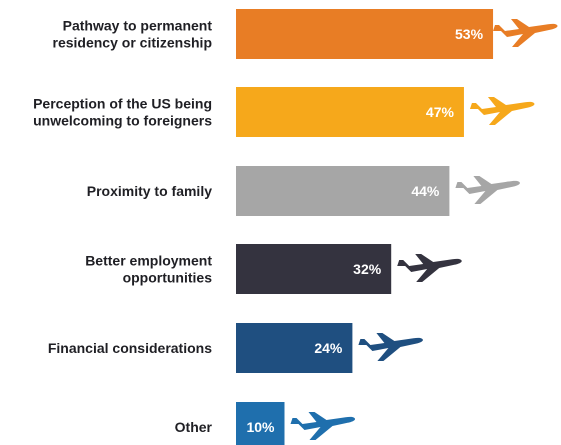 The width and height of the screenshot is (561, 445). What do you see at coordinates (194, 427) in the screenshot?
I see `category-label-5: Other` at bounding box center [194, 427].